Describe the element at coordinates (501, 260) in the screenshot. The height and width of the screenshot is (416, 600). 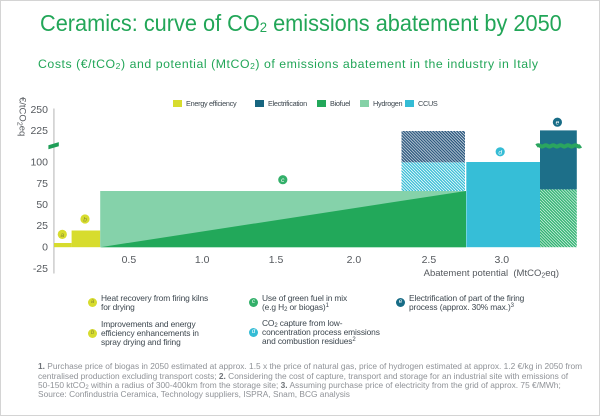
I see `svg-text: 3.0` at that location.